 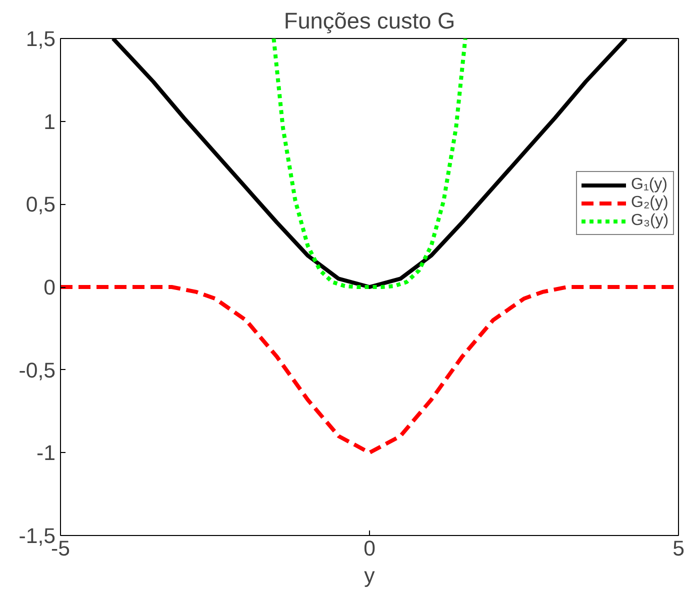 What do you see at coordinates (649, 185) in the screenshot?
I see `legend-label: G₁(y)` at bounding box center [649, 185].